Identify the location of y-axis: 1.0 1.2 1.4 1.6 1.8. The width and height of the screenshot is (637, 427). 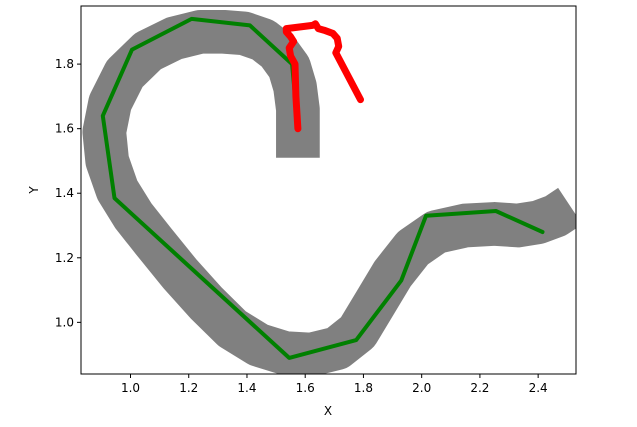
(68, 193).